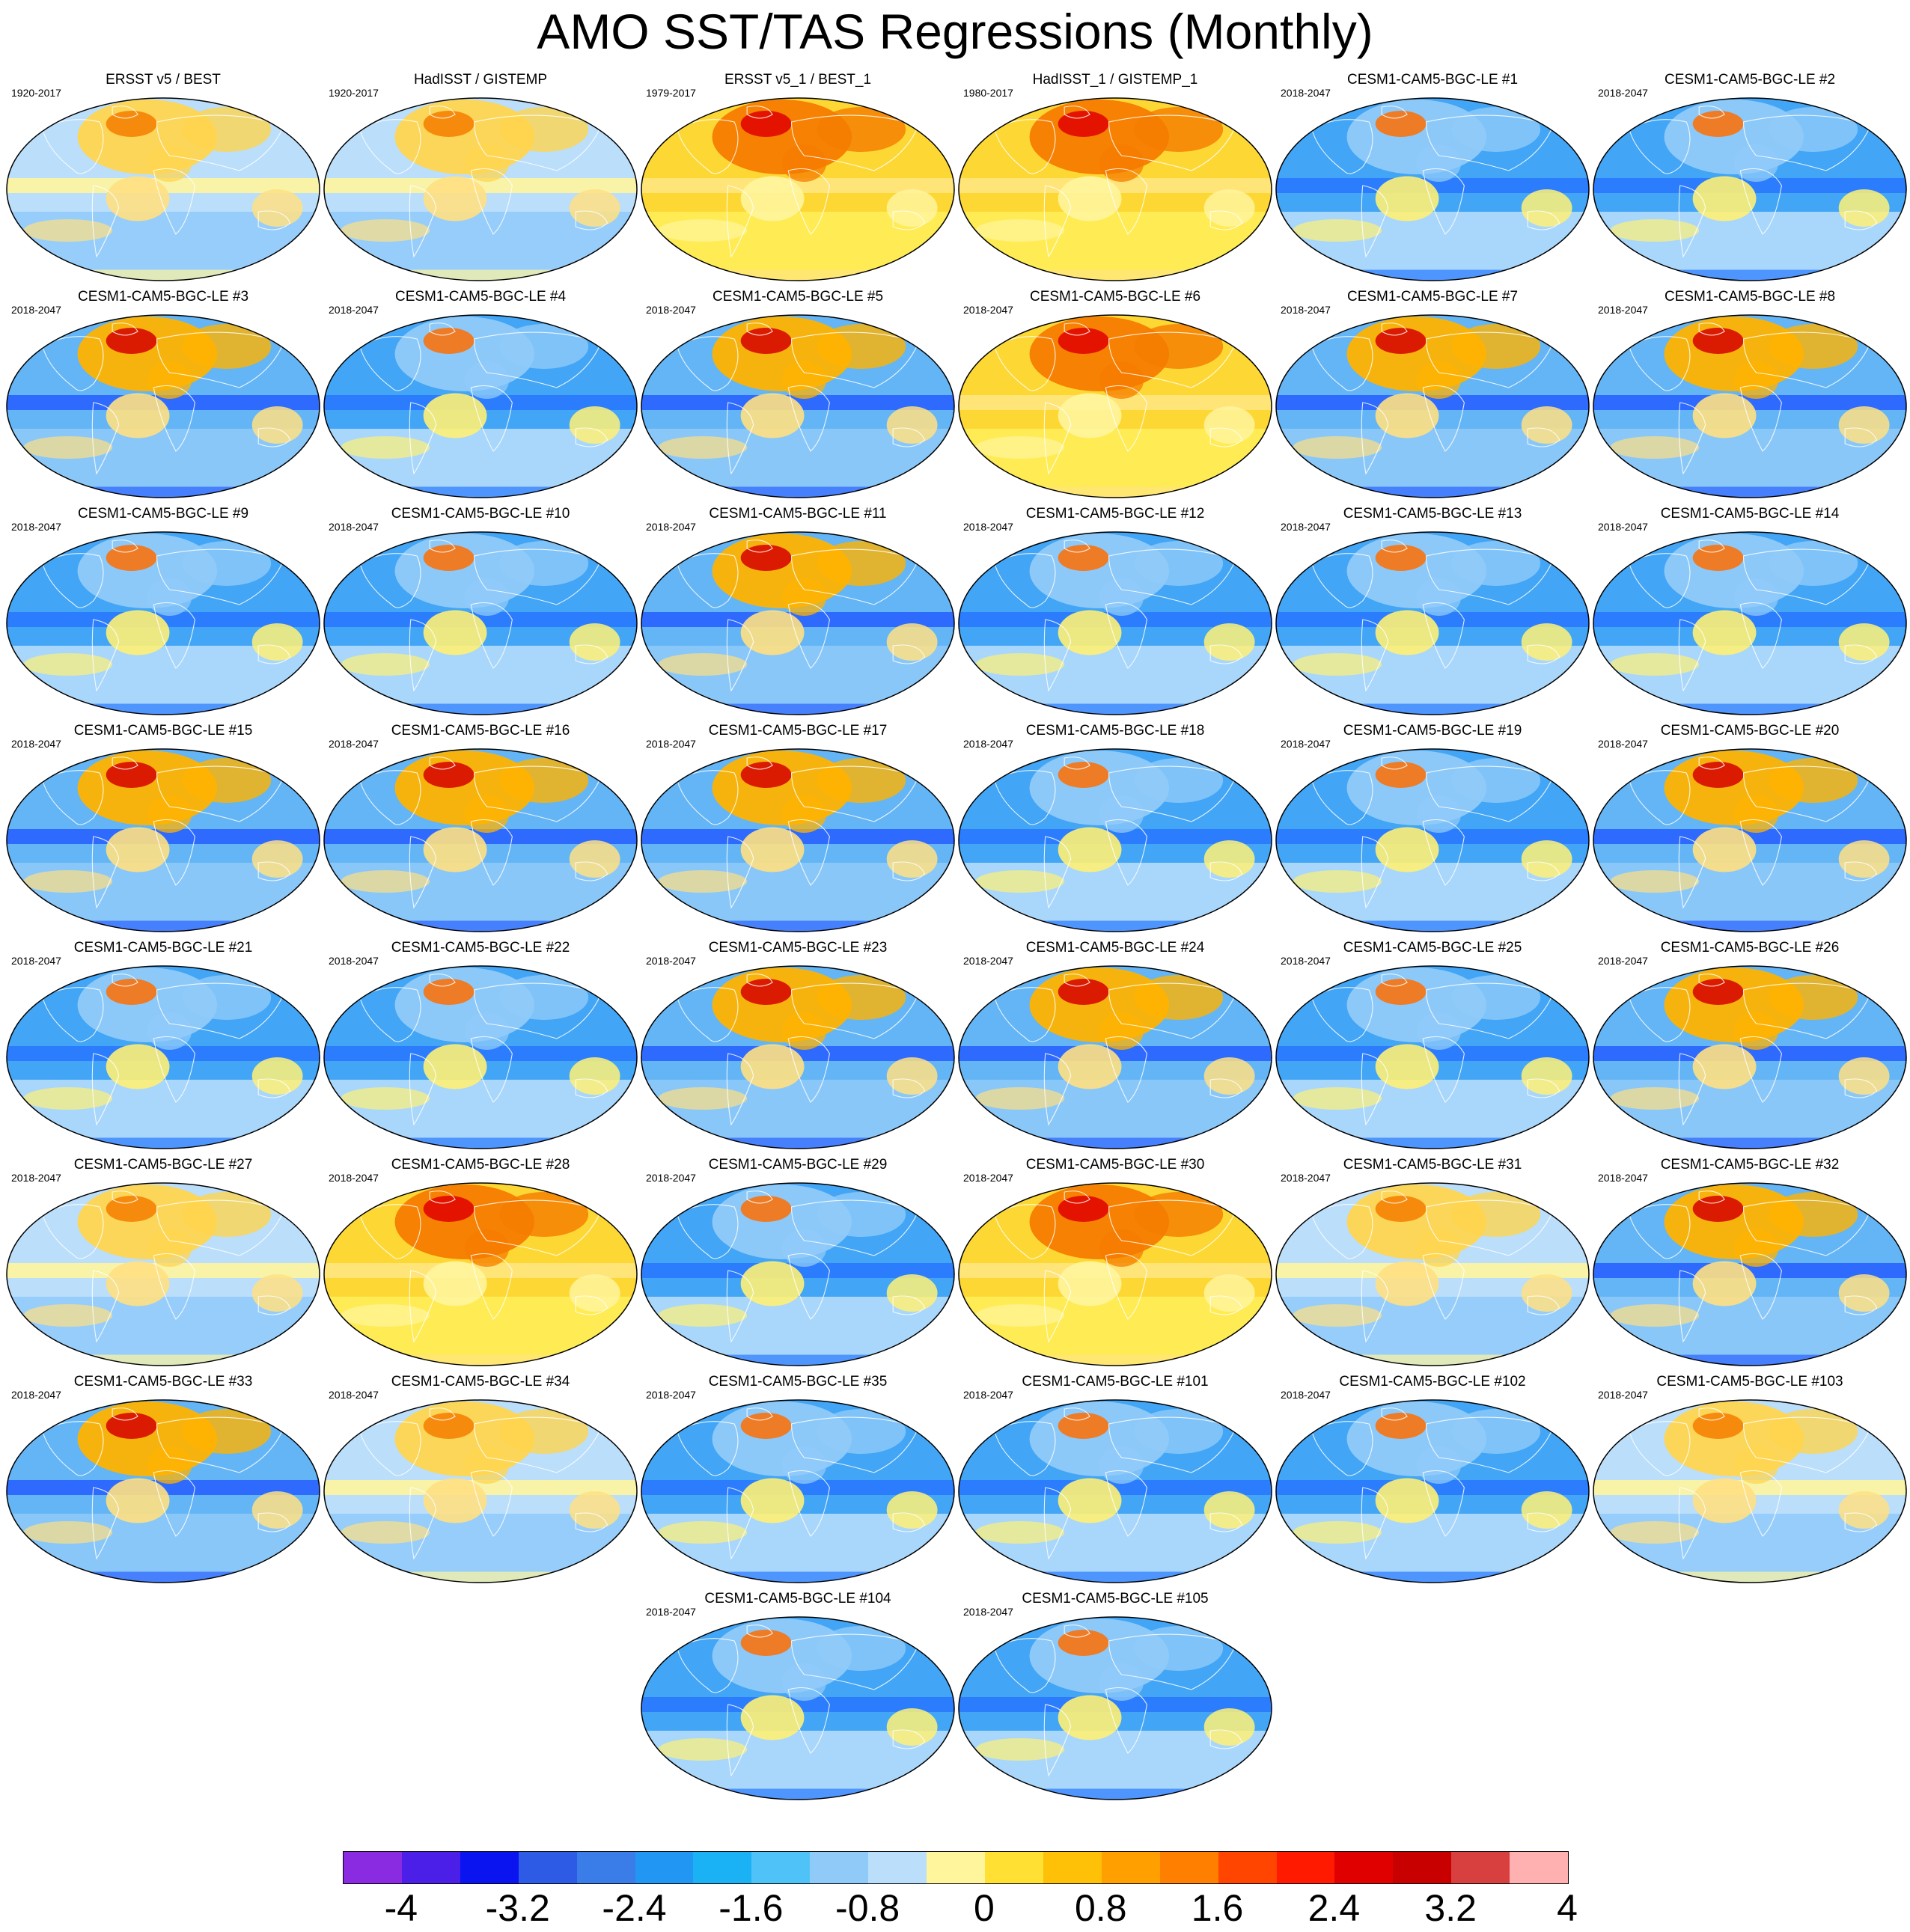  I want to click on panel-title: CESM1-CAM5-BGC-LE #25, so click(1432, 948).